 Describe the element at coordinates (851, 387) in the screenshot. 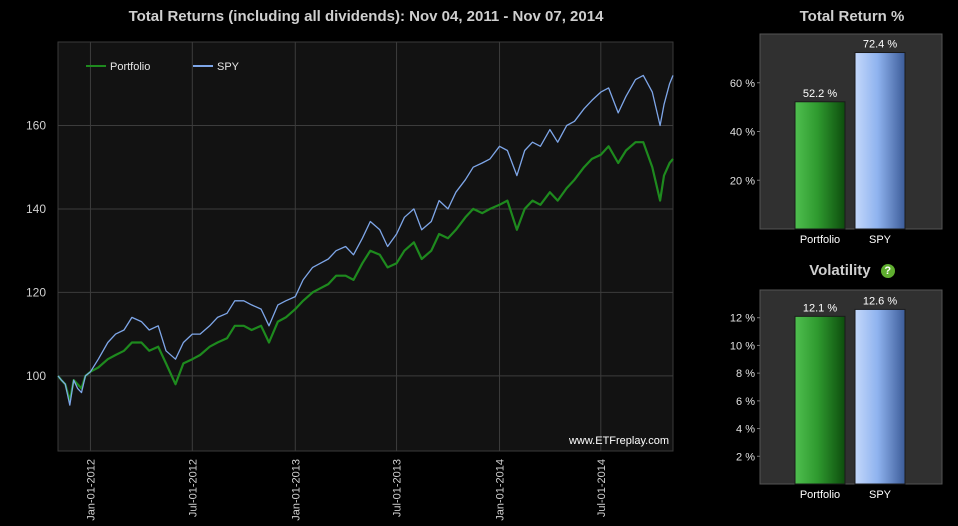

I see `volatility-plot-area` at that location.